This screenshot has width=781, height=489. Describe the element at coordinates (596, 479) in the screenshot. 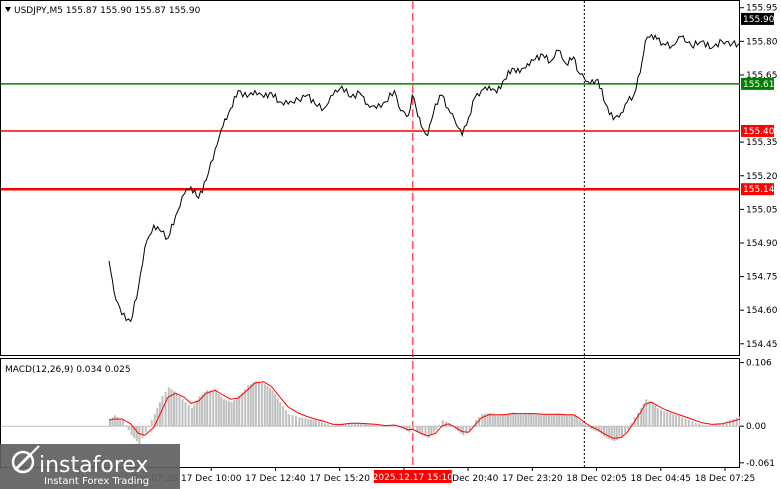

I see `time-tick-label: 18 Dec 02:05` at that location.